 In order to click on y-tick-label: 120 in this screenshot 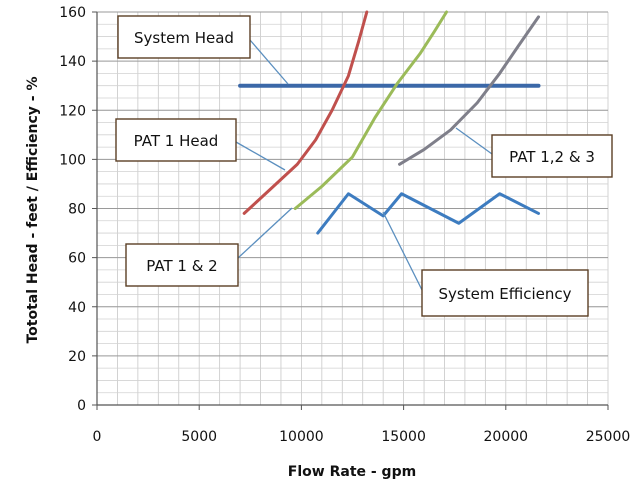, I will do `click(72, 111)`.